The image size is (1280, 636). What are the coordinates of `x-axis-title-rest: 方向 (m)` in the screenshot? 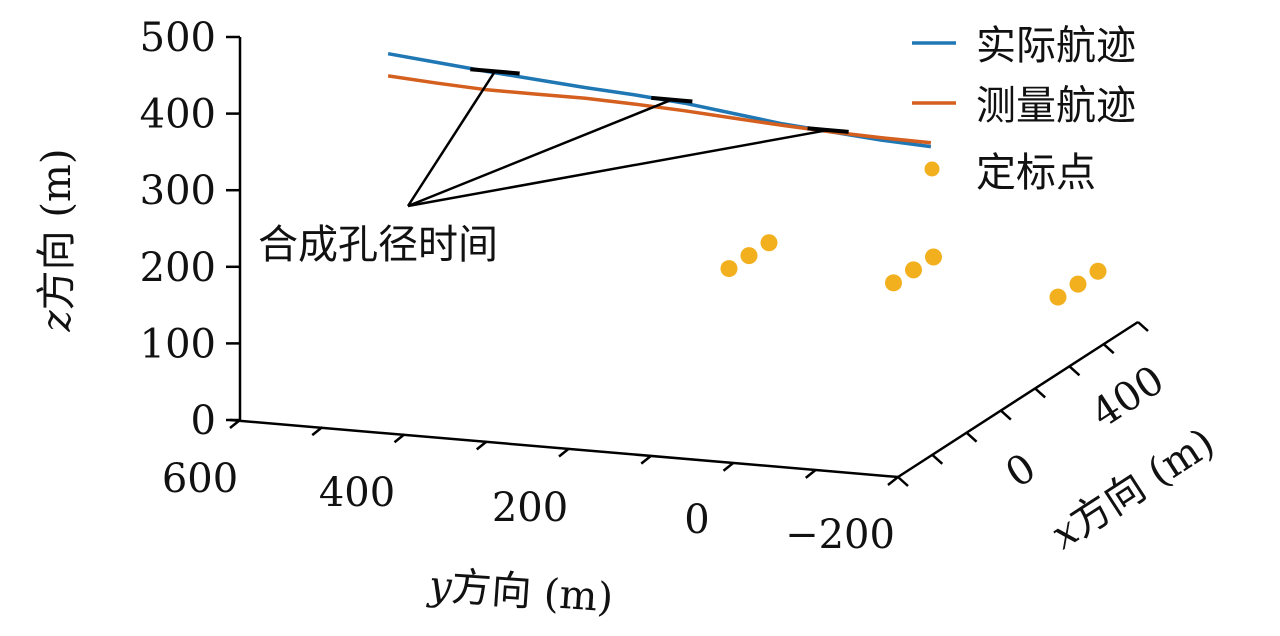 It's located at (1142, 483).